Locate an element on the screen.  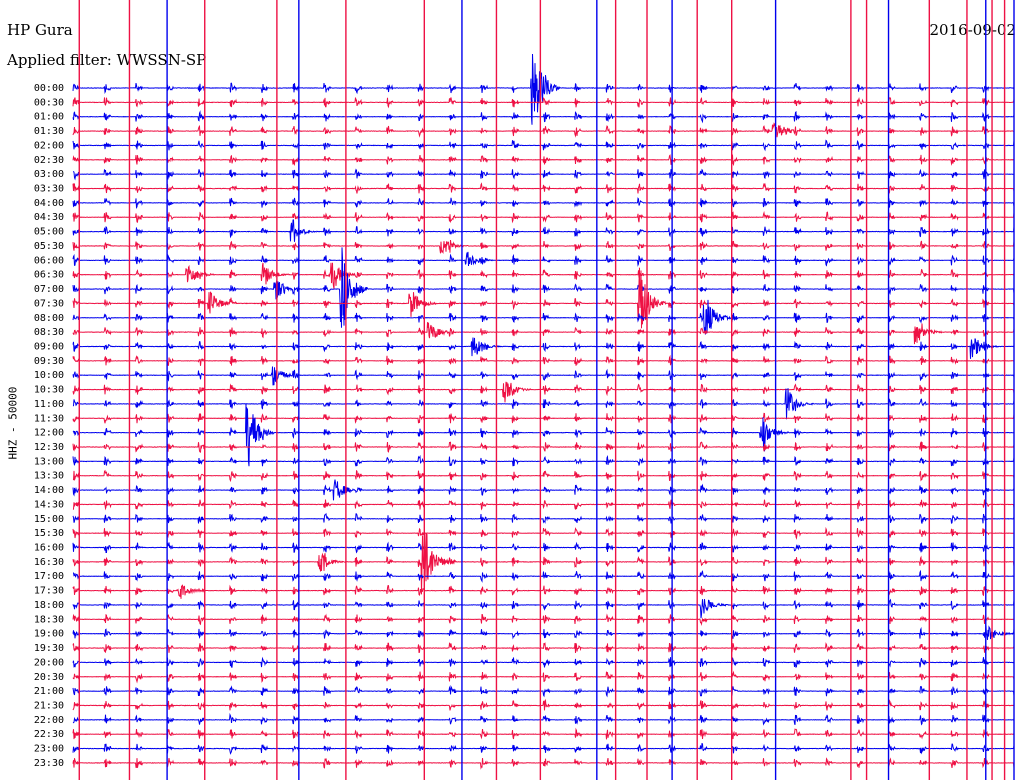
tick-label-row-30: 15:00 is located at coordinates (49, 519).